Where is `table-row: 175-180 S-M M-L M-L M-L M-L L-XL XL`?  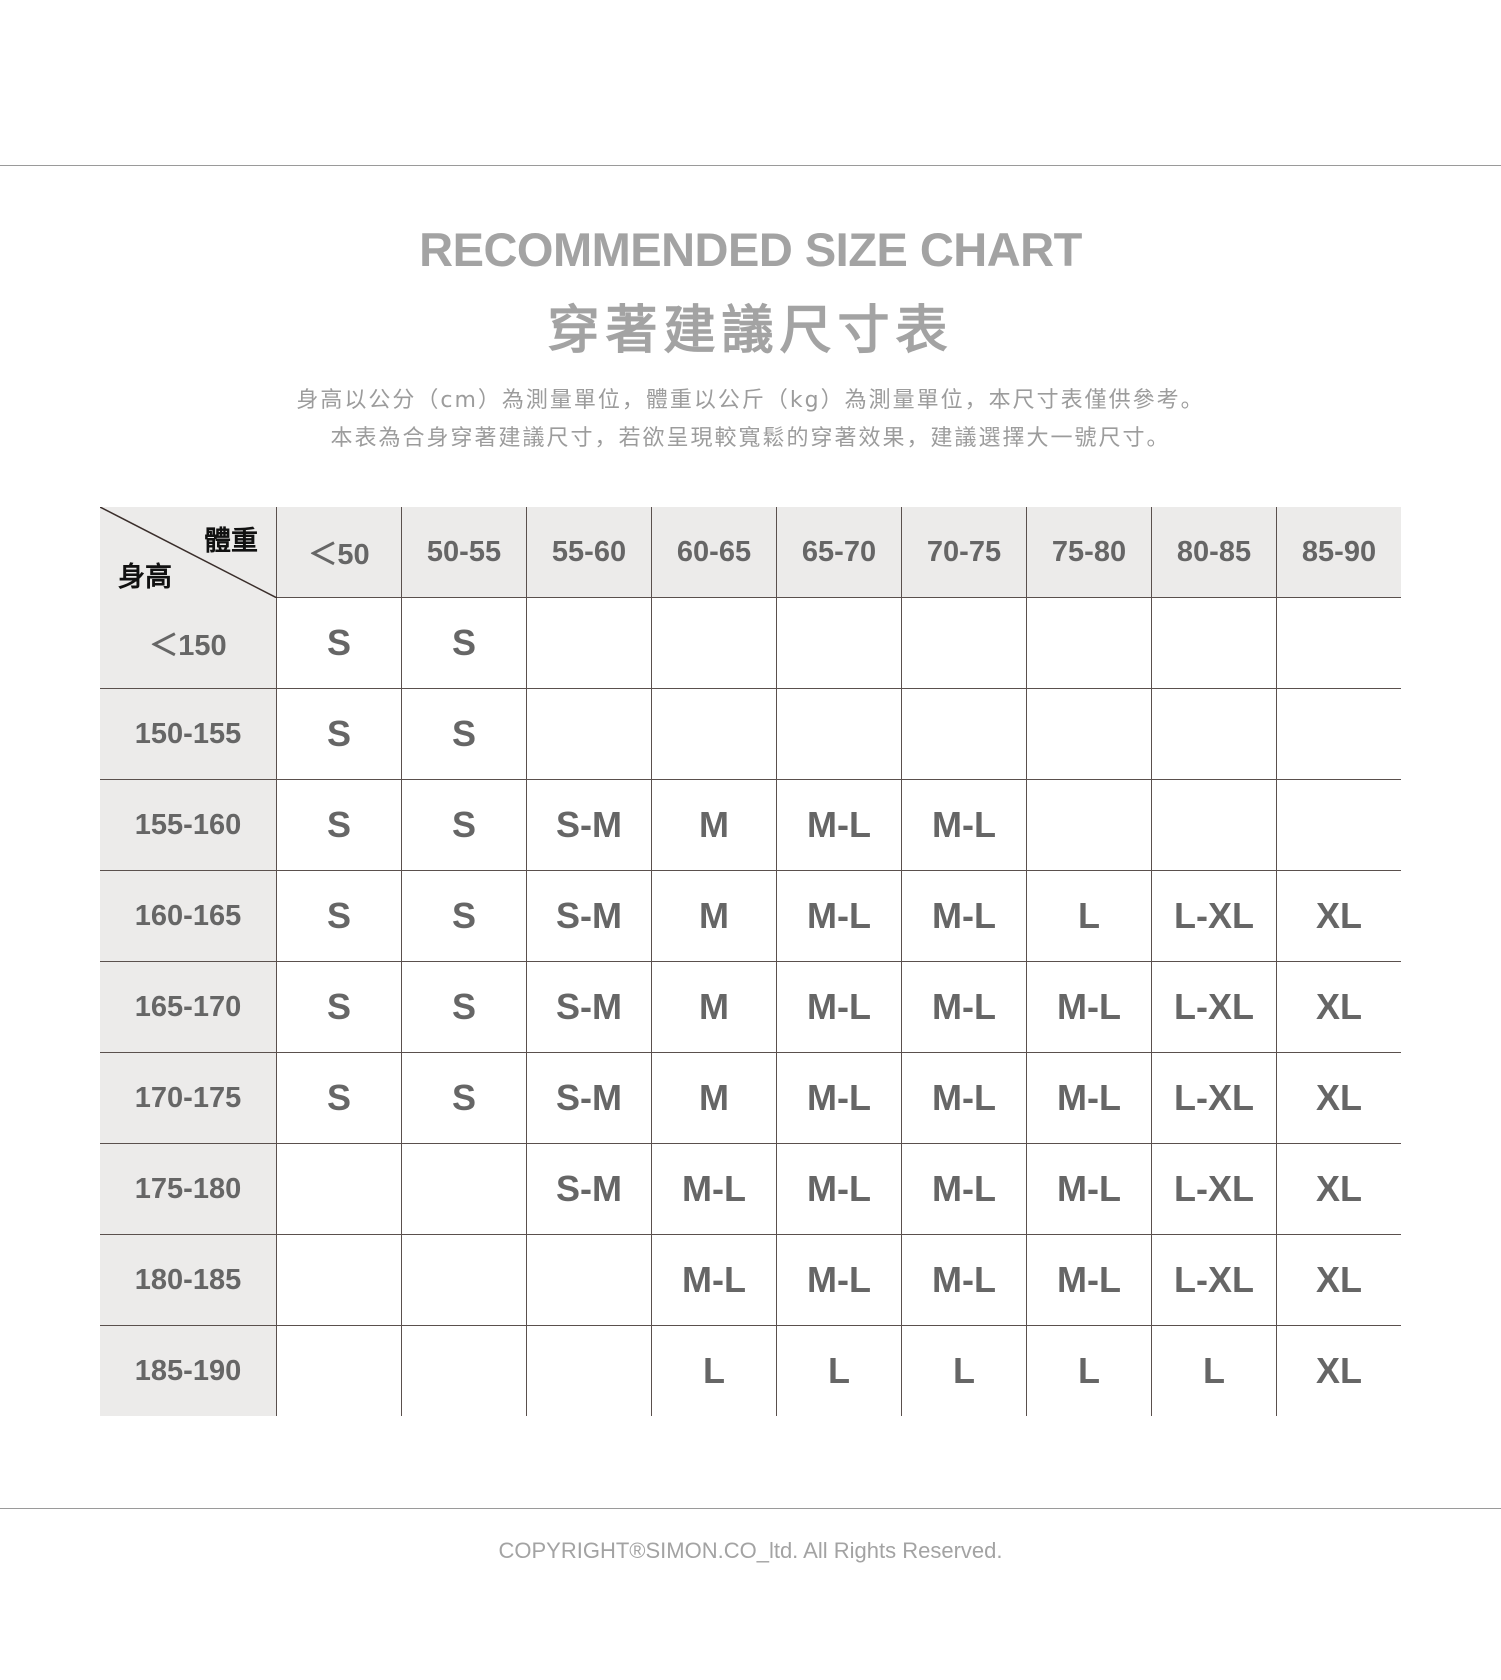 table-row: 175-180 S-M M-L M-L M-L M-L L-XL XL is located at coordinates (750, 1189).